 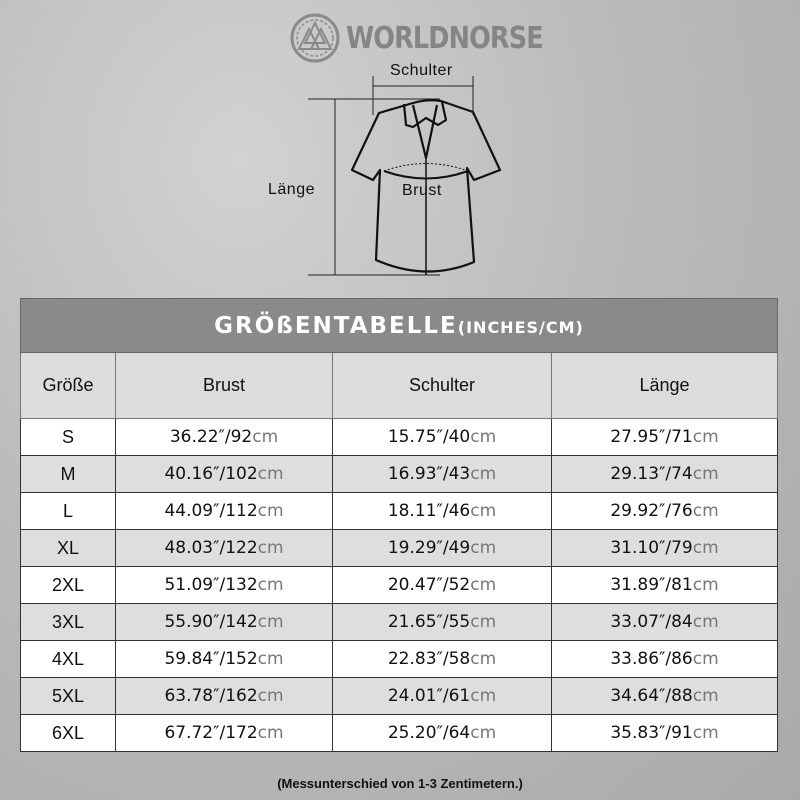 I want to click on length-cell: 29.92″/76cm, so click(x=664, y=511).